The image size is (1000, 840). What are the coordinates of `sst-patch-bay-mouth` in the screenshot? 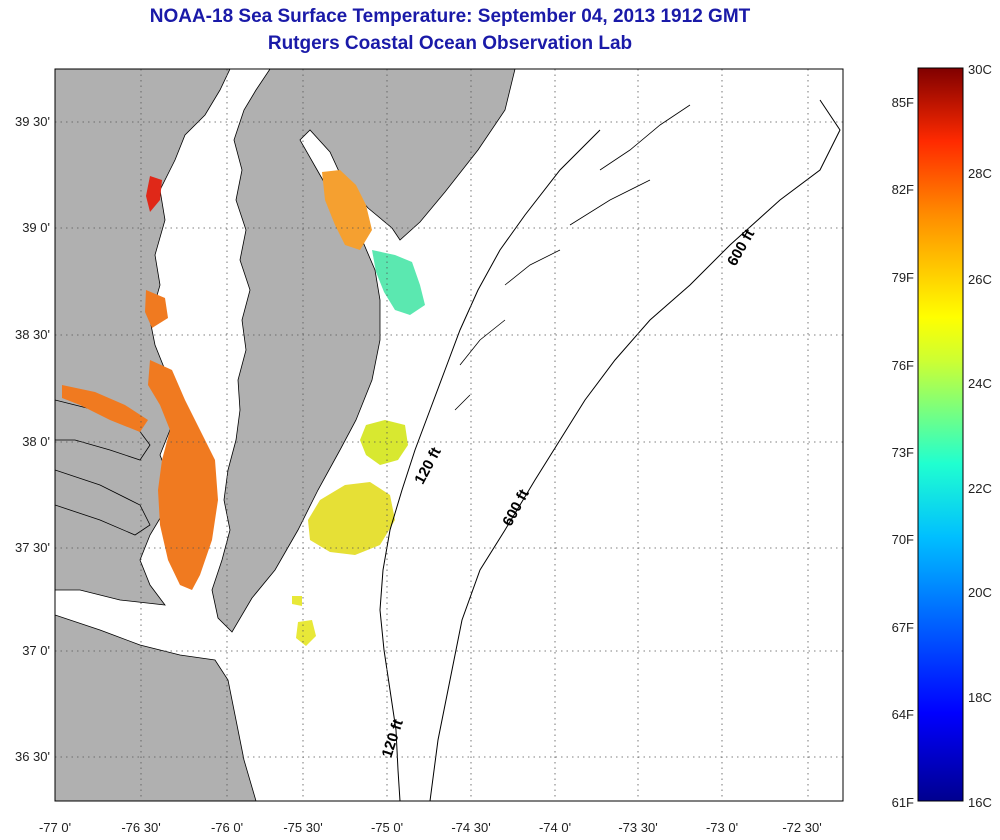 It's located at (398, 282).